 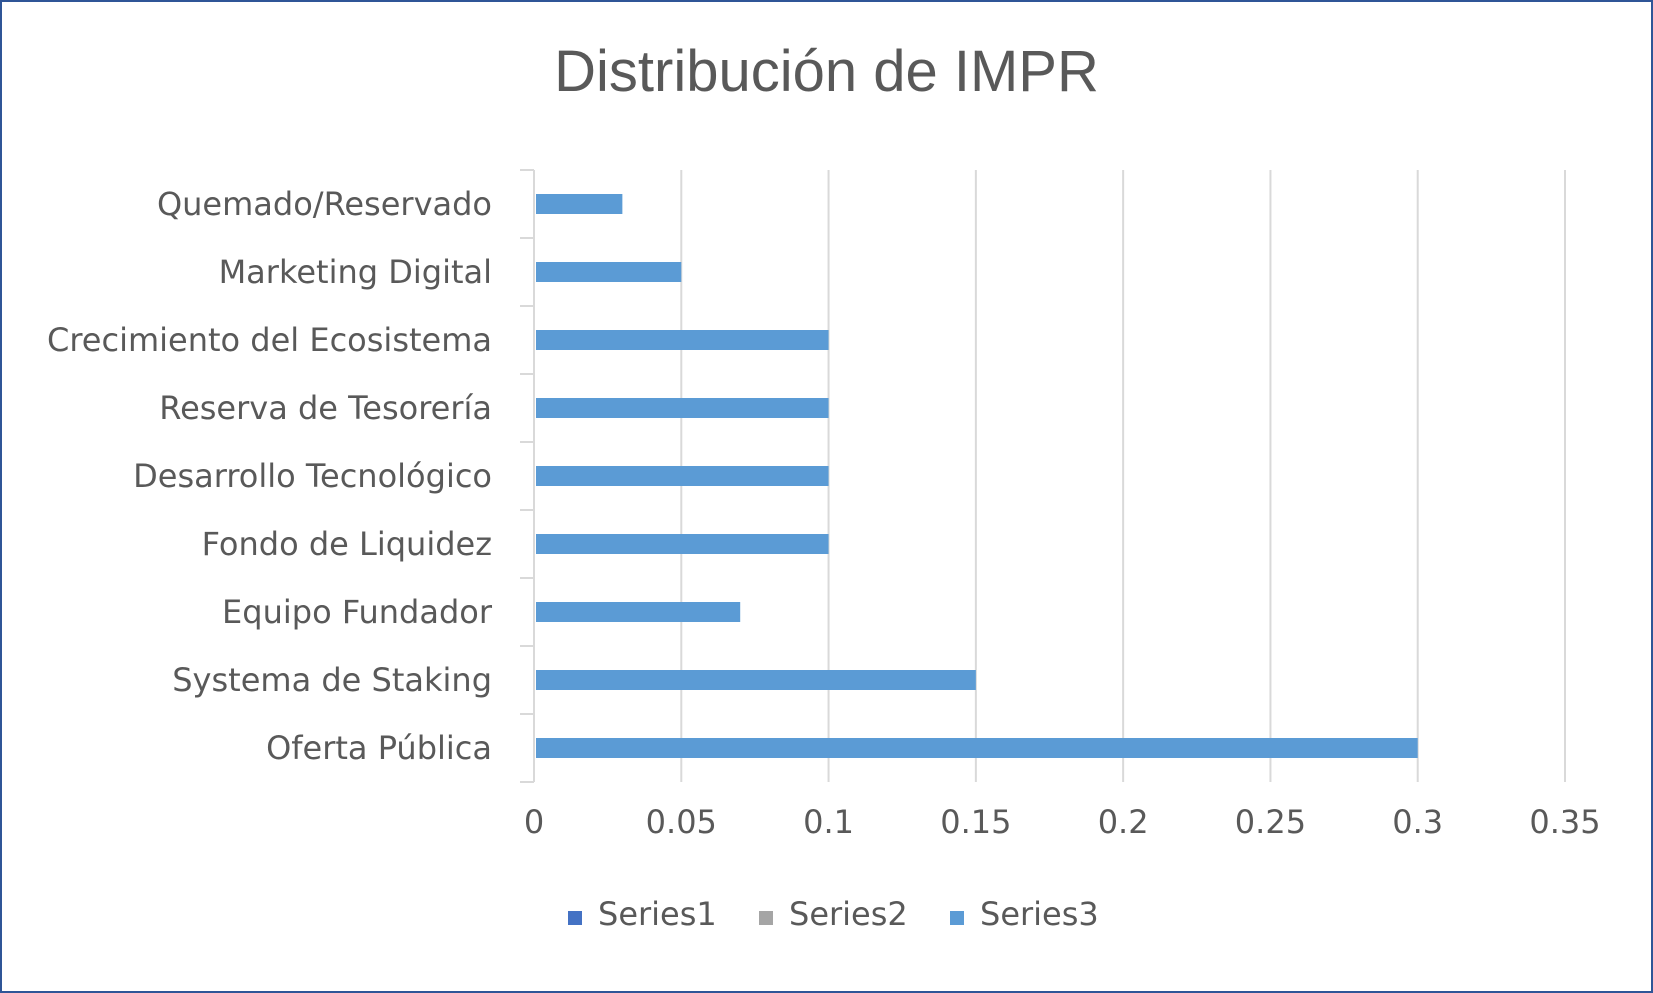 I want to click on category-label: Quemado/Reservado, so click(x=324, y=204).